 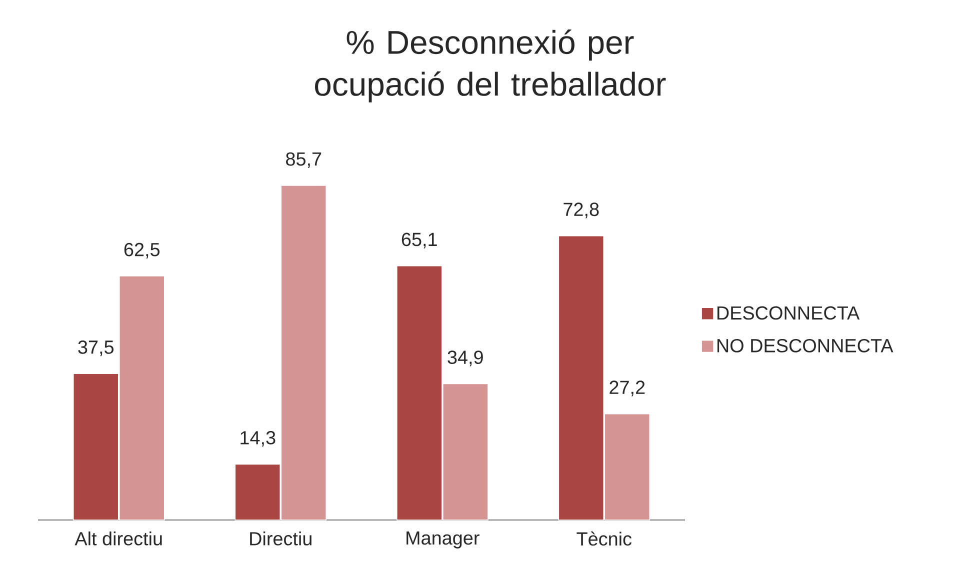 What do you see at coordinates (604, 539) in the screenshot?
I see `x-tick-label: Tècnic` at bounding box center [604, 539].